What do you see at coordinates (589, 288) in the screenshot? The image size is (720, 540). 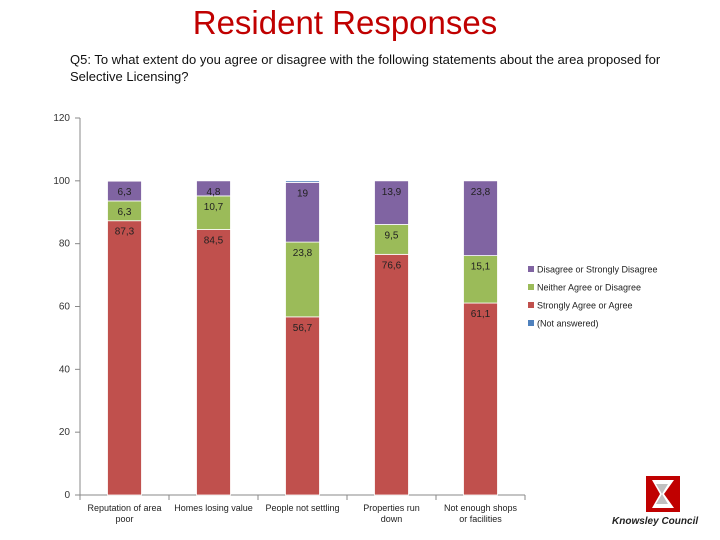 I see `legend-label: Neither Agree or Disagree` at bounding box center [589, 288].